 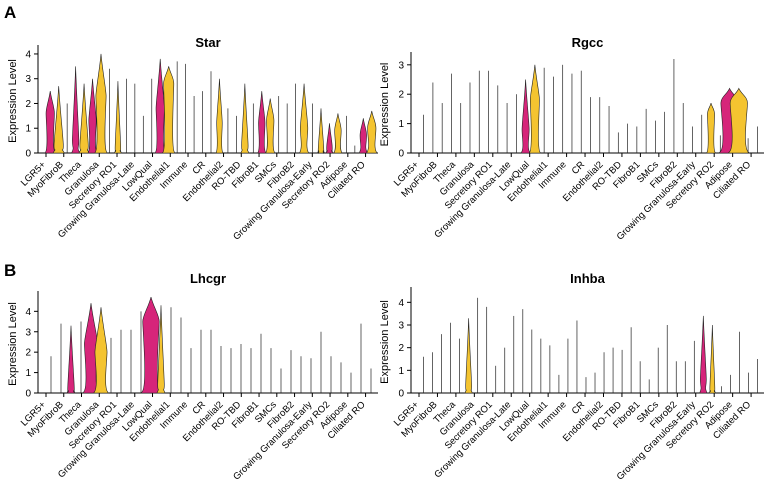 I want to click on panel-letter-a: A, so click(x=10, y=12).